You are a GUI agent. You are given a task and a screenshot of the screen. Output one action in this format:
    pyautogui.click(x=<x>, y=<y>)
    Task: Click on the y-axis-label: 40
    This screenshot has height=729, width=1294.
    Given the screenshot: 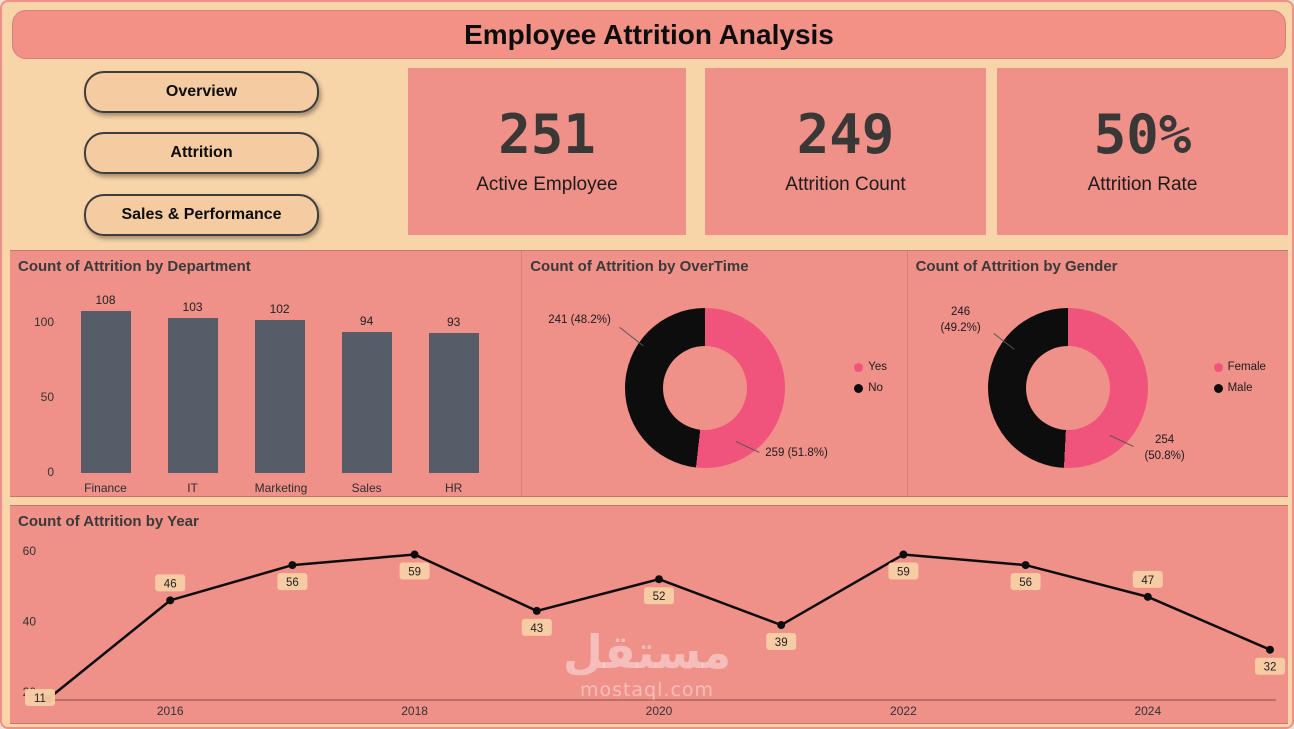 What is the action you would take?
    pyautogui.click(x=30, y=622)
    